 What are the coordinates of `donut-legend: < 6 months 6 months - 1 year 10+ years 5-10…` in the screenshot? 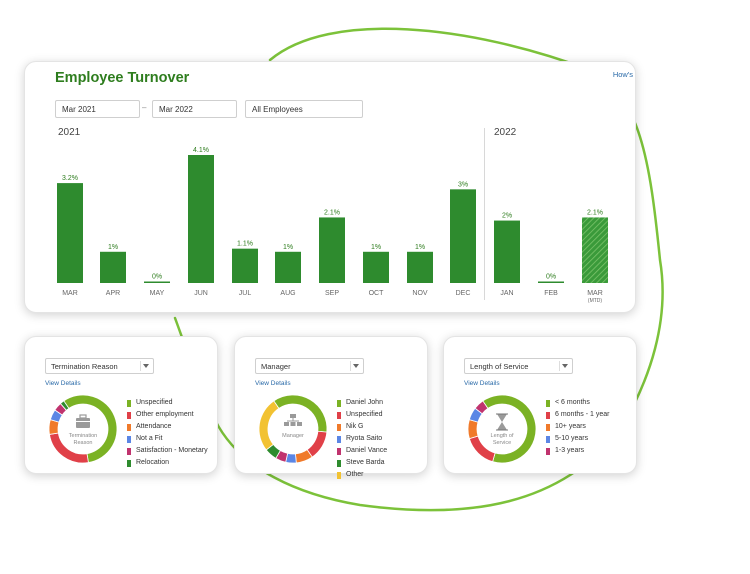 It's located at (577, 427).